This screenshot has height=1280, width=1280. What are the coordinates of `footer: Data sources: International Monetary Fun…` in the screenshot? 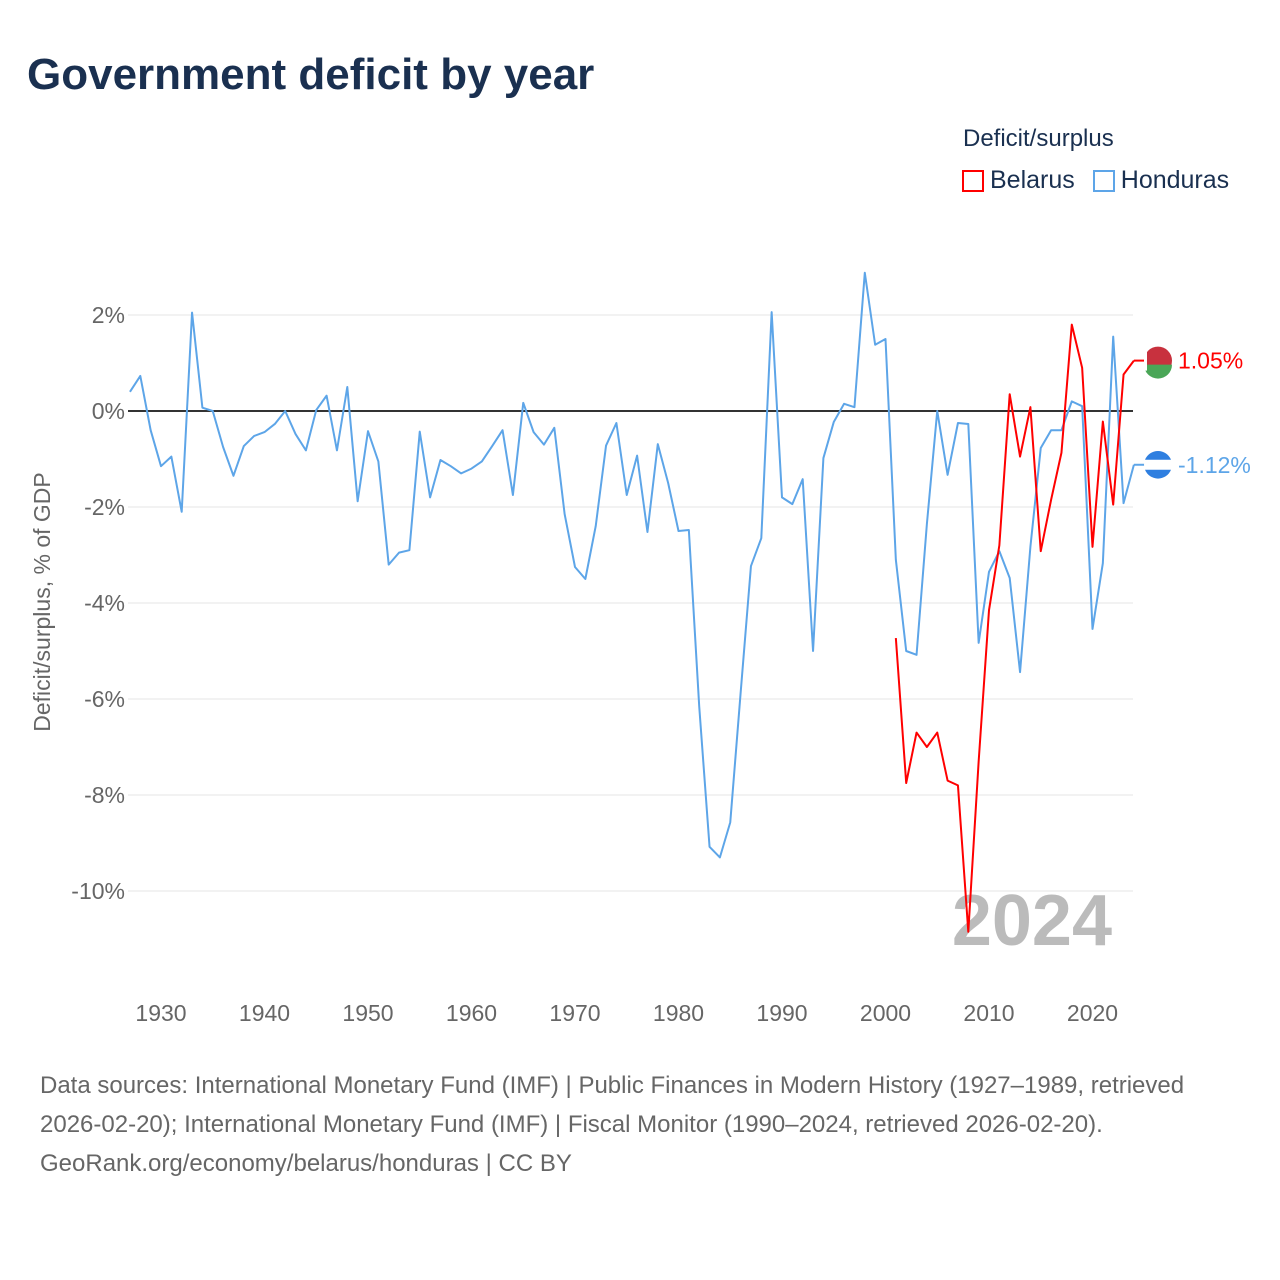 It's located at (640, 1124).